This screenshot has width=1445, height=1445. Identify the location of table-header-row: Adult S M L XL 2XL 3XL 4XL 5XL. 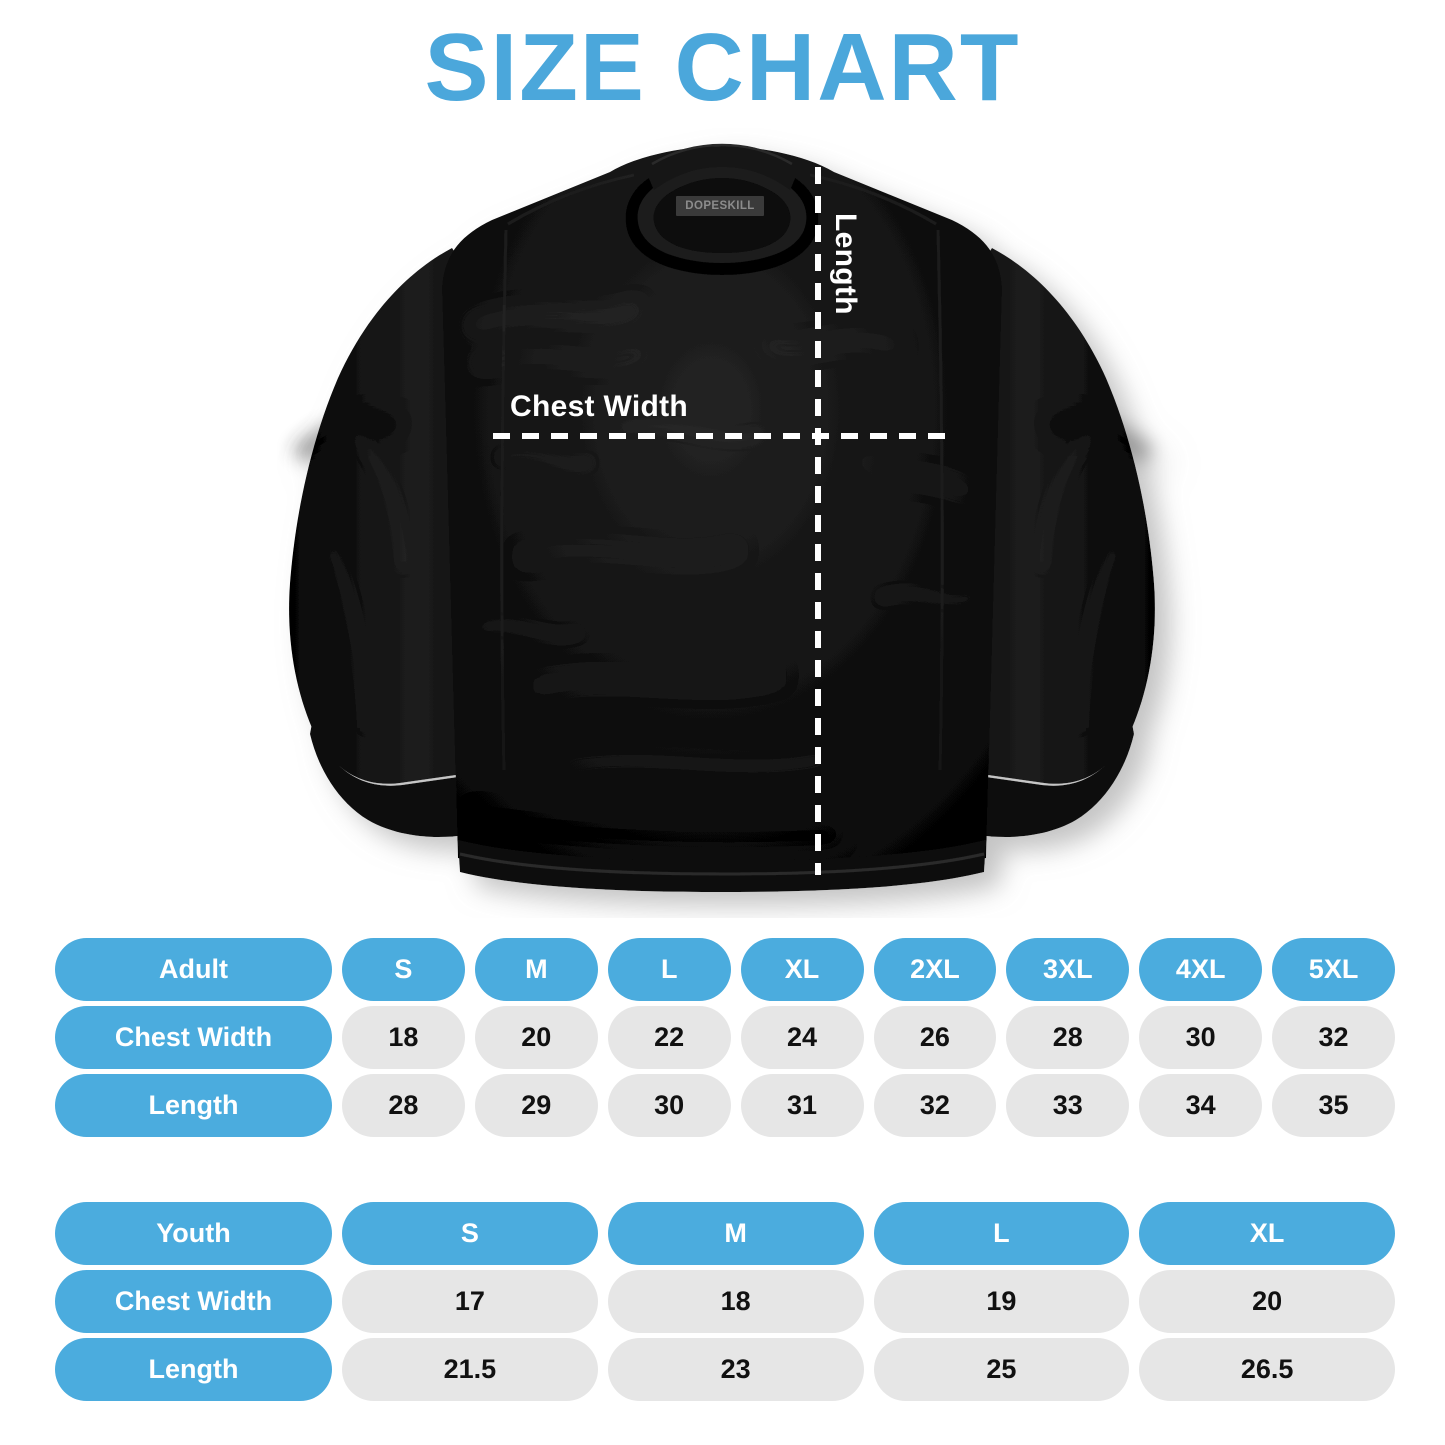
(725, 969).